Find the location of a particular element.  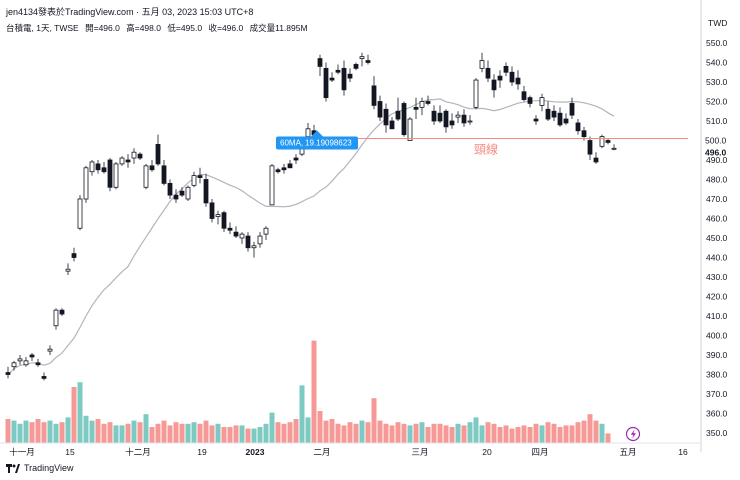

tradingview-logo-icon is located at coordinates (13, 468).